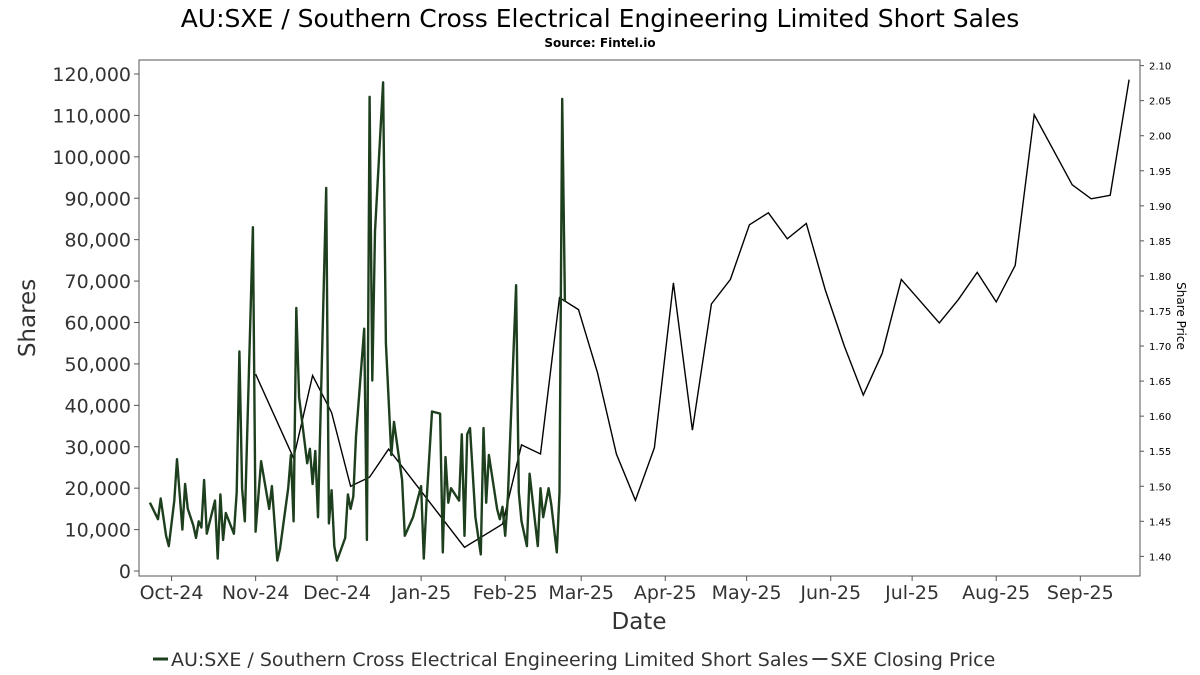  I want to click on y2-tick-label: 1.95, so click(1160, 172).